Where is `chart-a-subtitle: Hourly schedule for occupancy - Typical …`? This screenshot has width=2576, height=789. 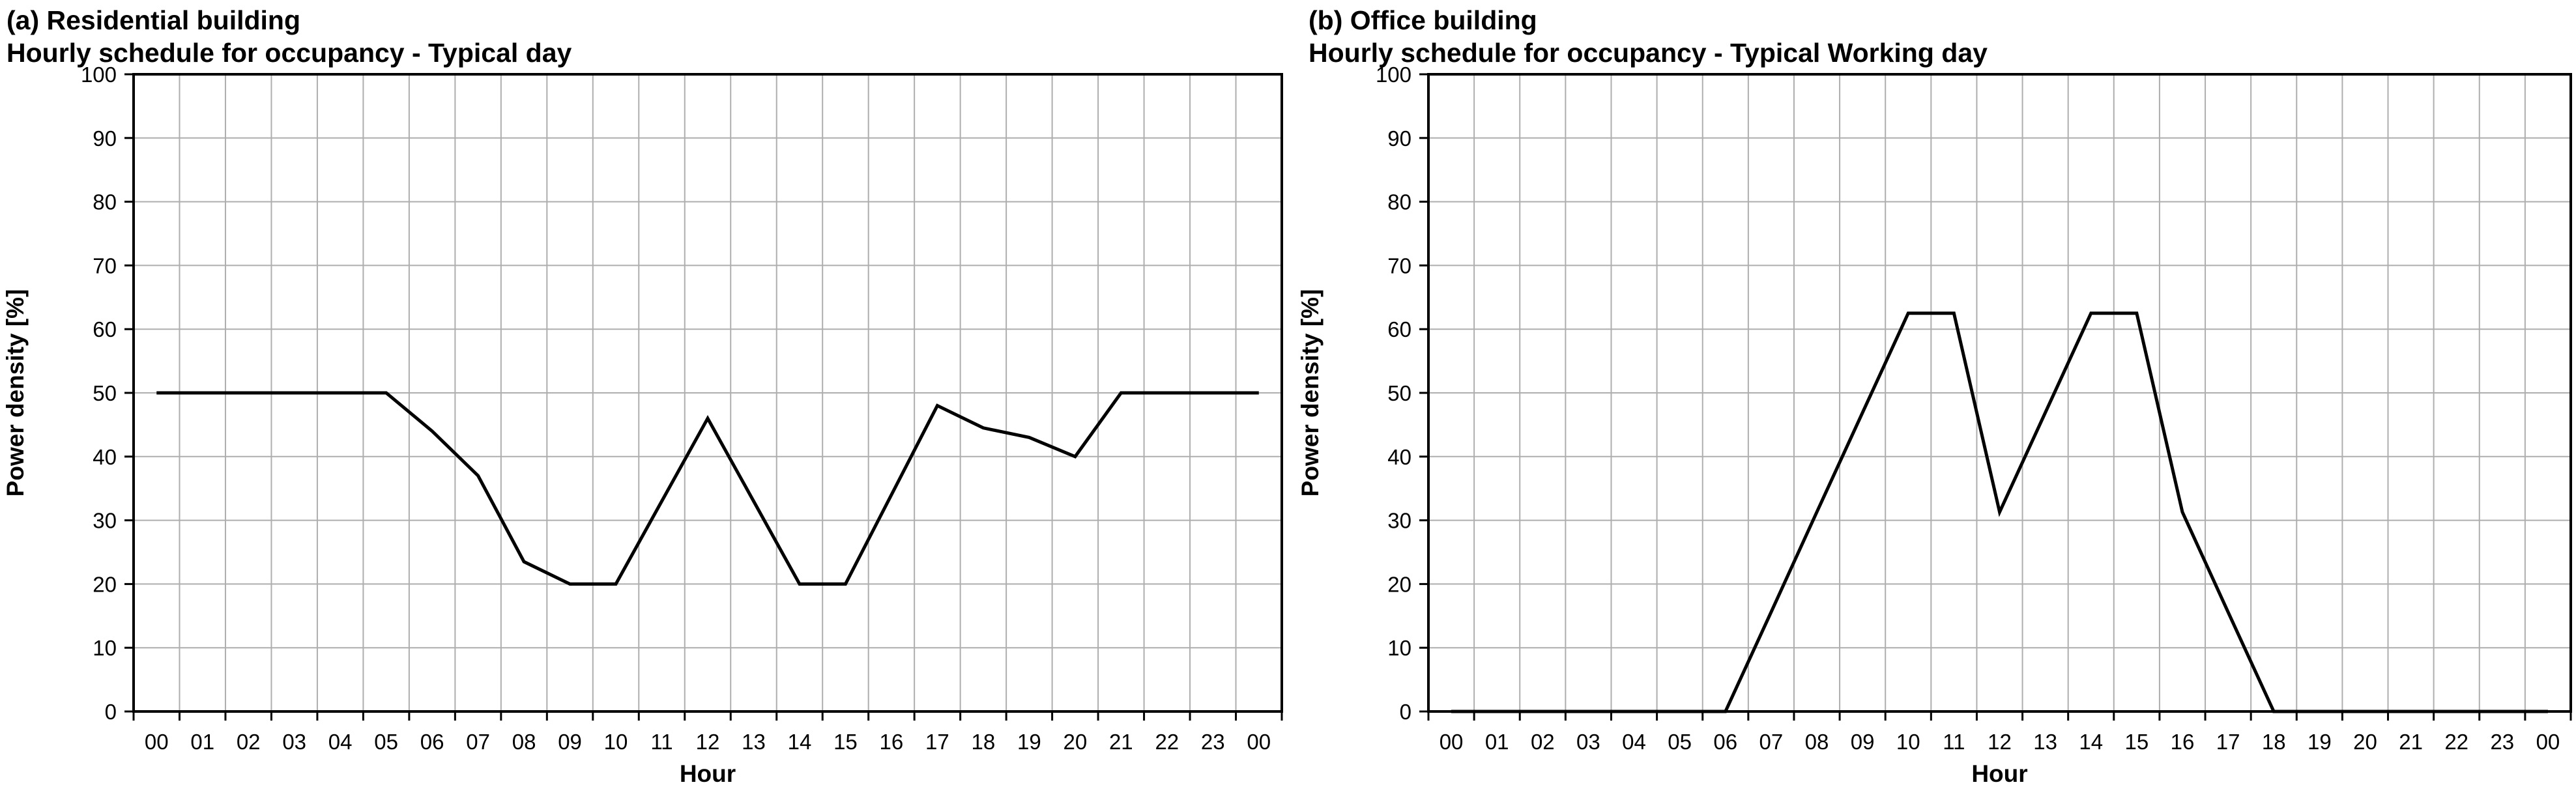 chart-a-subtitle: Hourly schedule for occupancy - Typical … is located at coordinates (289, 53).